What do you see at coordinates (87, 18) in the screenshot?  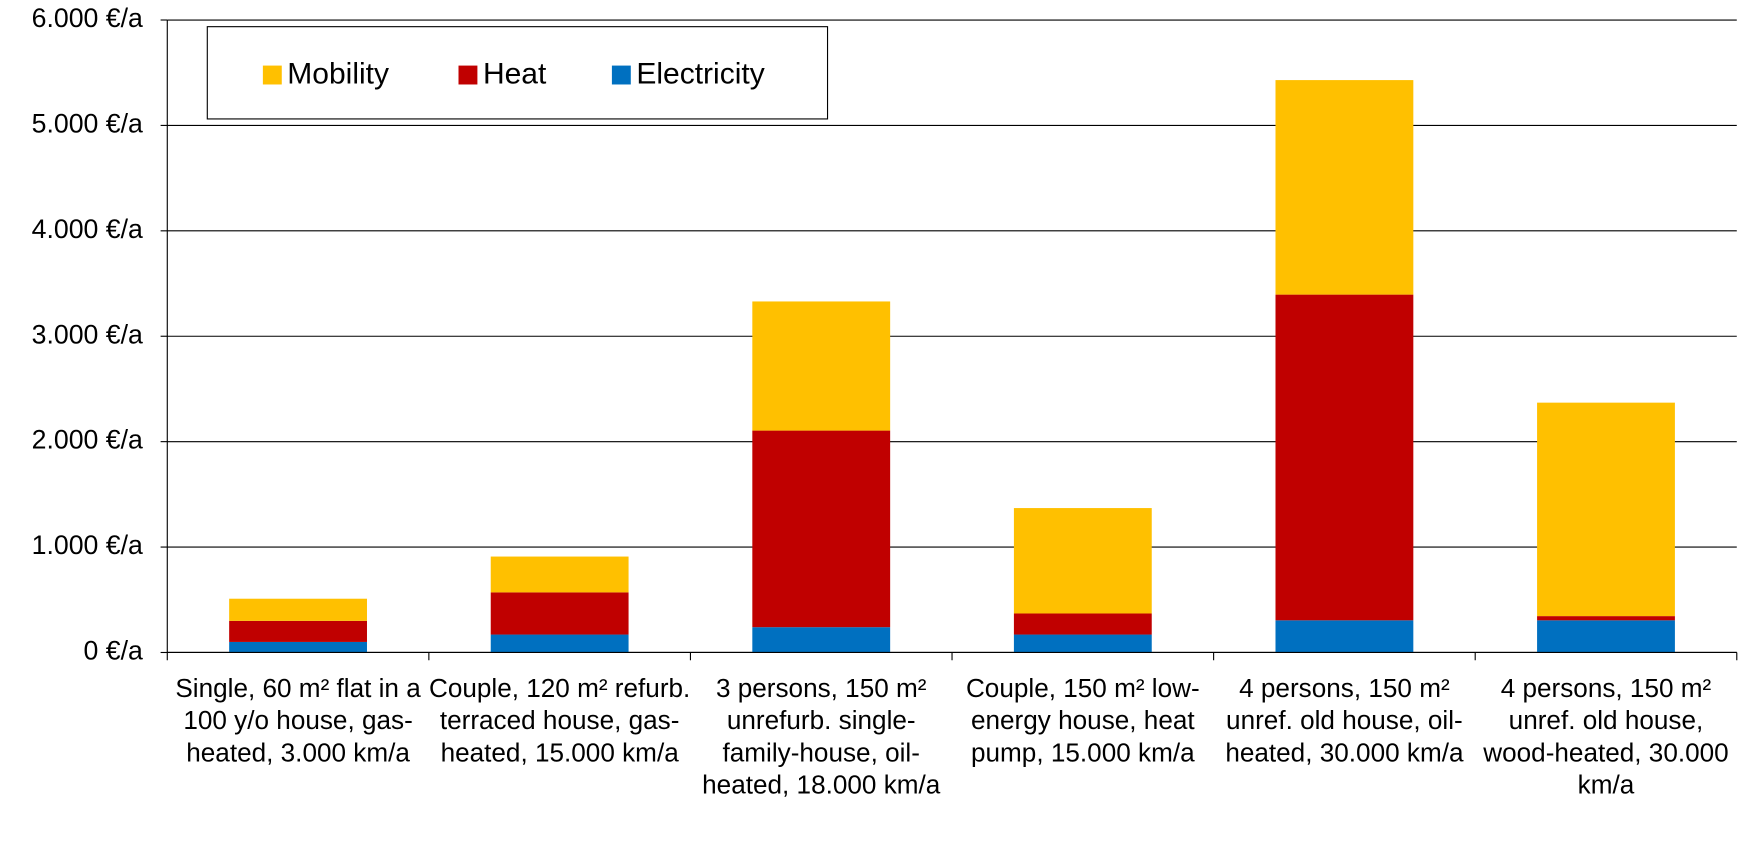 I see `y-tick-label: 6.000 €/a` at bounding box center [87, 18].